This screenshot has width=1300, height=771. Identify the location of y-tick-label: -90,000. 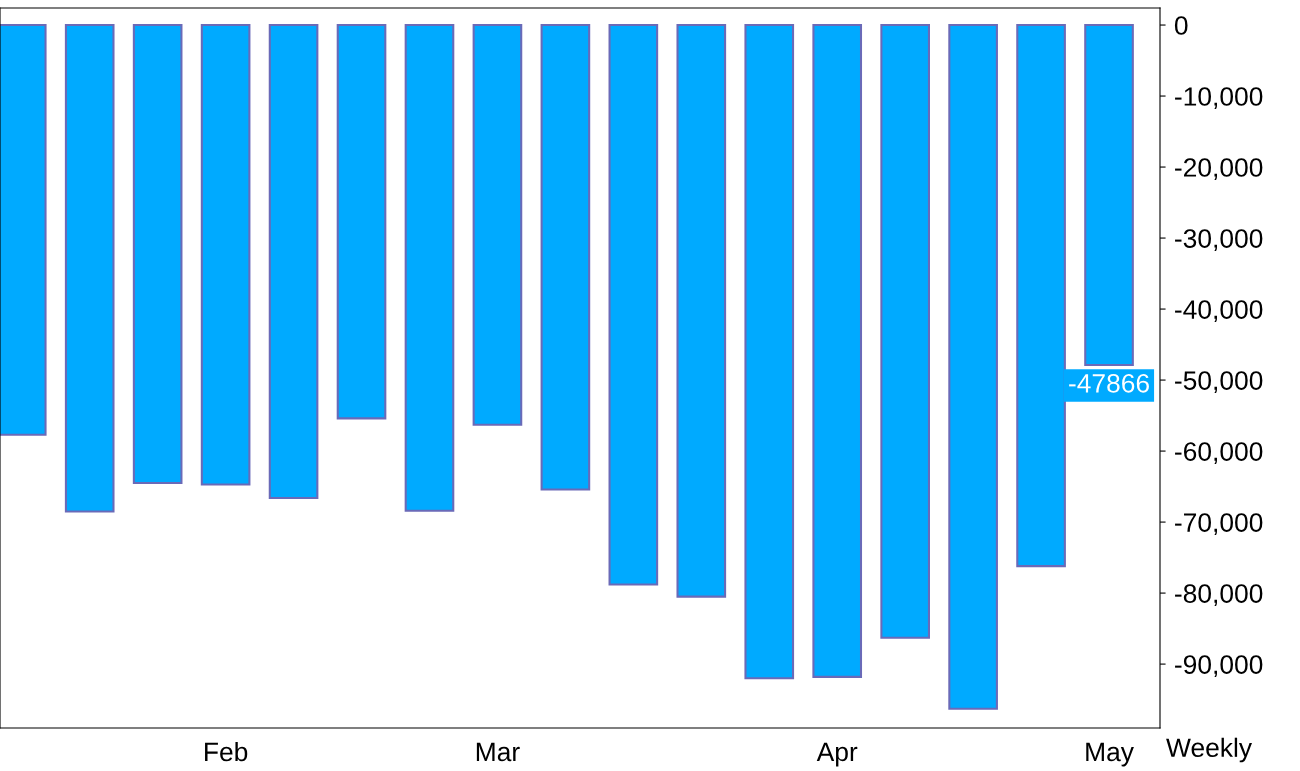
(1219, 666).